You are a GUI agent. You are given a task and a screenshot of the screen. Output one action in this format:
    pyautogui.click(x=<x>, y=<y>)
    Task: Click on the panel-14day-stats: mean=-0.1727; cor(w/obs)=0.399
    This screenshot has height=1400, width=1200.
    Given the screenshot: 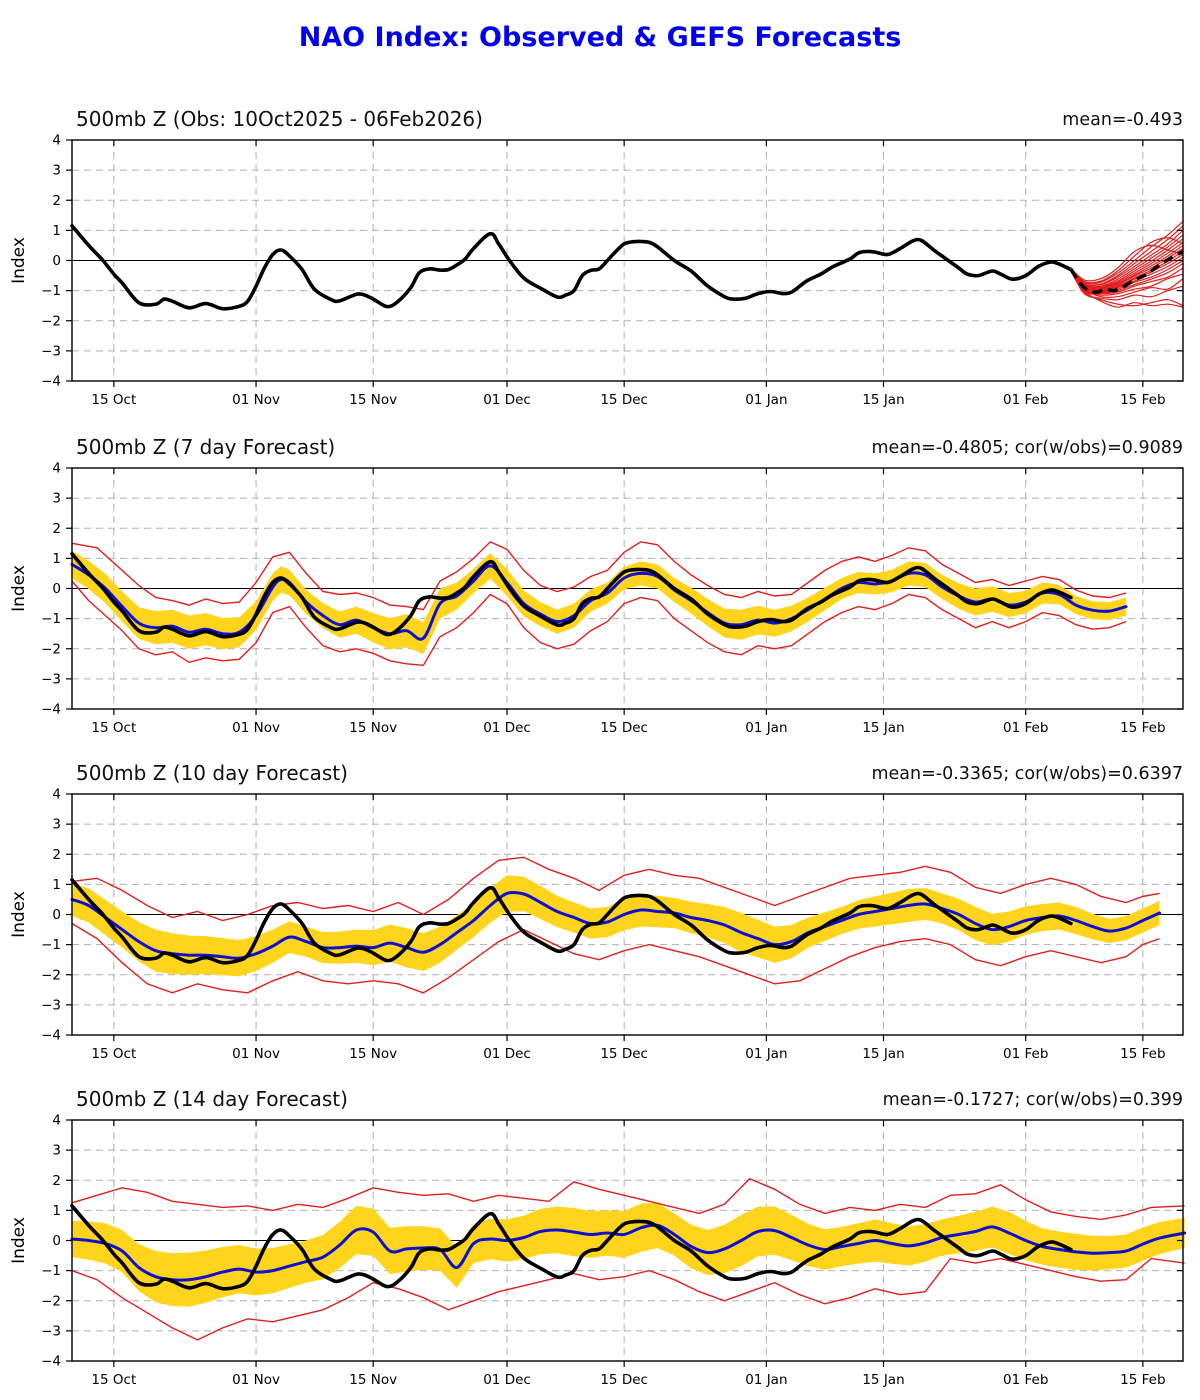 What is the action you would take?
    pyautogui.click(x=1032, y=1100)
    